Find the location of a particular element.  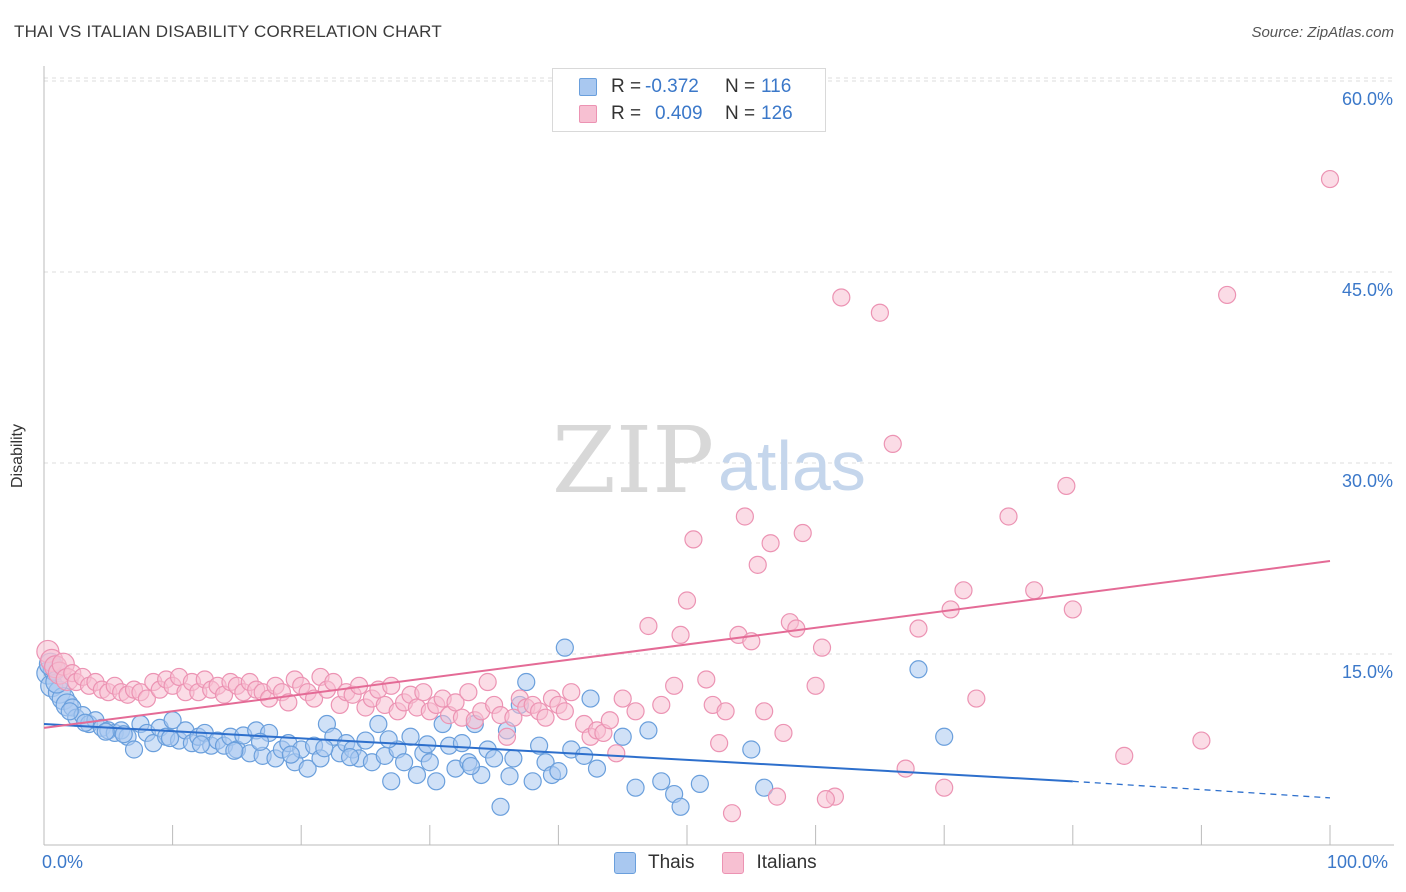

r-value: -0.372 is located at coordinates (672, 86).